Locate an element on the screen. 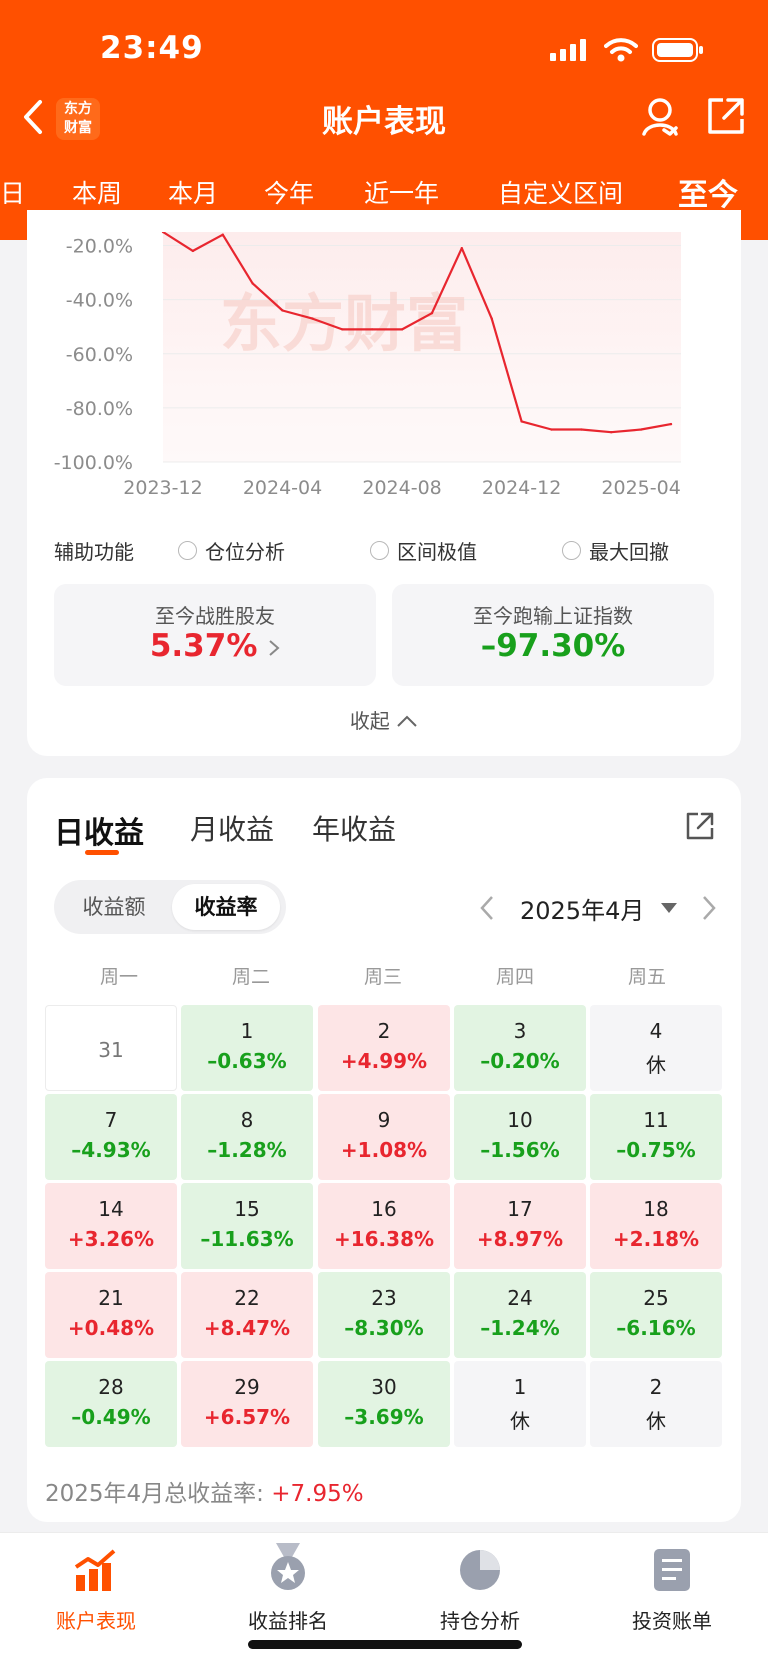  brand-logo: 东方 财富 is located at coordinates (78, 119).